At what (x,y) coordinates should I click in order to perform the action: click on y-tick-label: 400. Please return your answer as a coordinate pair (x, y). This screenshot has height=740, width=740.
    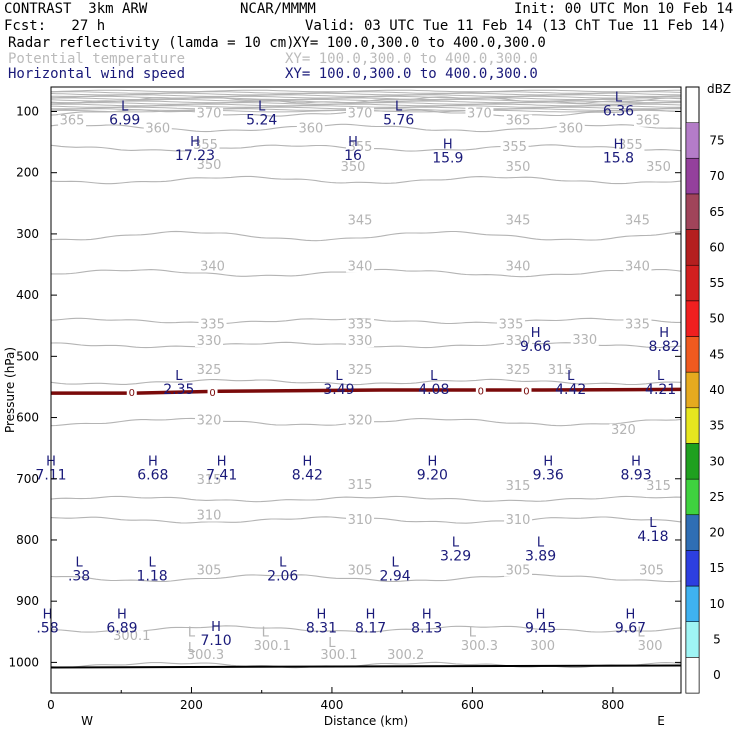
    Looking at the image, I should click on (27, 295).